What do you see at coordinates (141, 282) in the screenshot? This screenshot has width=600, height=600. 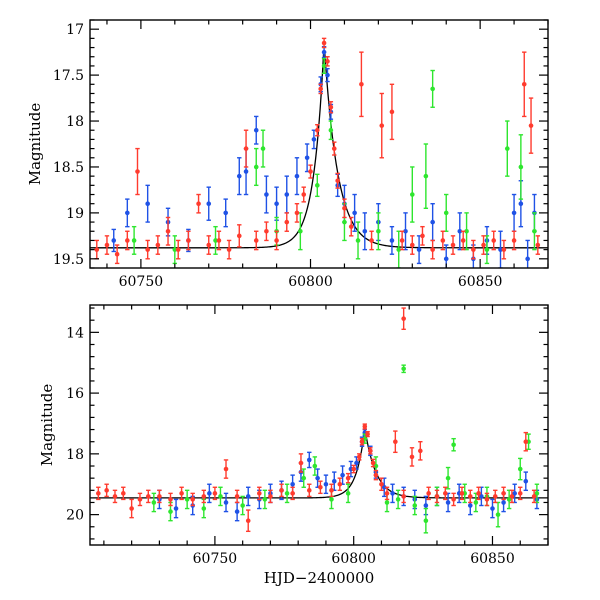 I see `x-tick-label: 60750` at bounding box center [141, 282].